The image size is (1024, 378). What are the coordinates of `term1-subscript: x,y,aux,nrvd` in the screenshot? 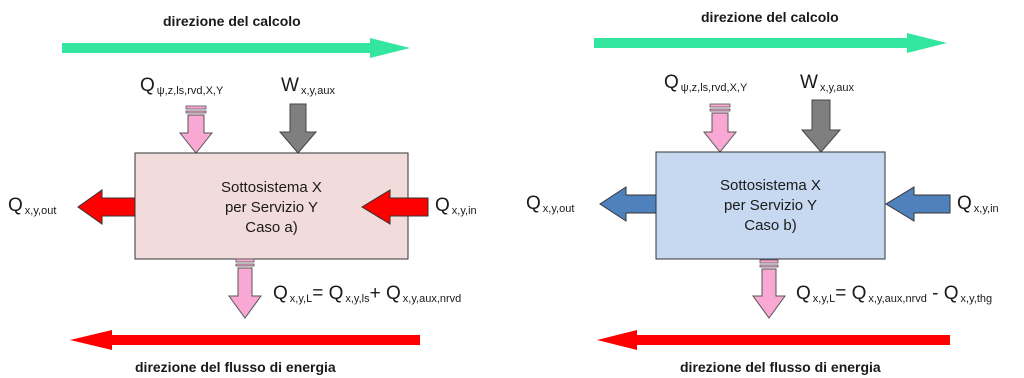 It's located at (897, 299).